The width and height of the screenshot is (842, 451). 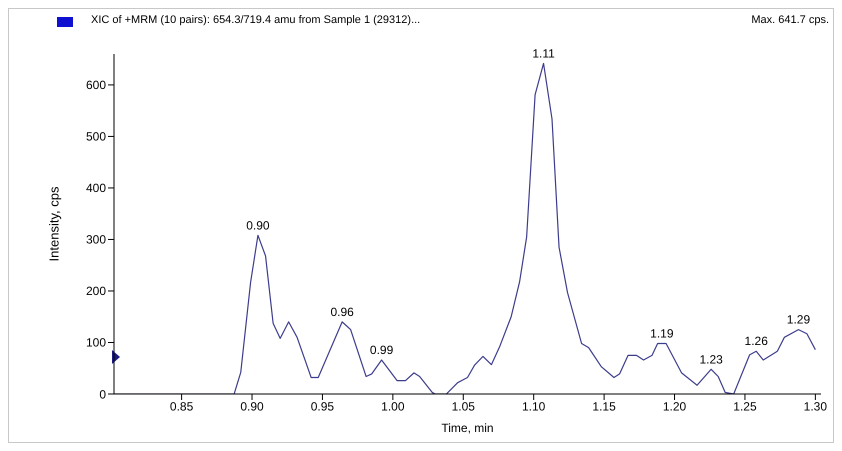 I want to click on annotation: 1.19, so click(x=662, y=333).